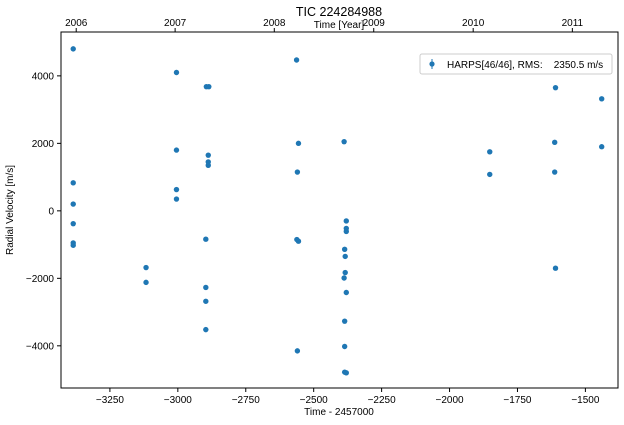 The image size is (624, 425). Describe the element at coordinates (314, 400) in the screenshot. I see `x-tick-label: −2500` at that location.